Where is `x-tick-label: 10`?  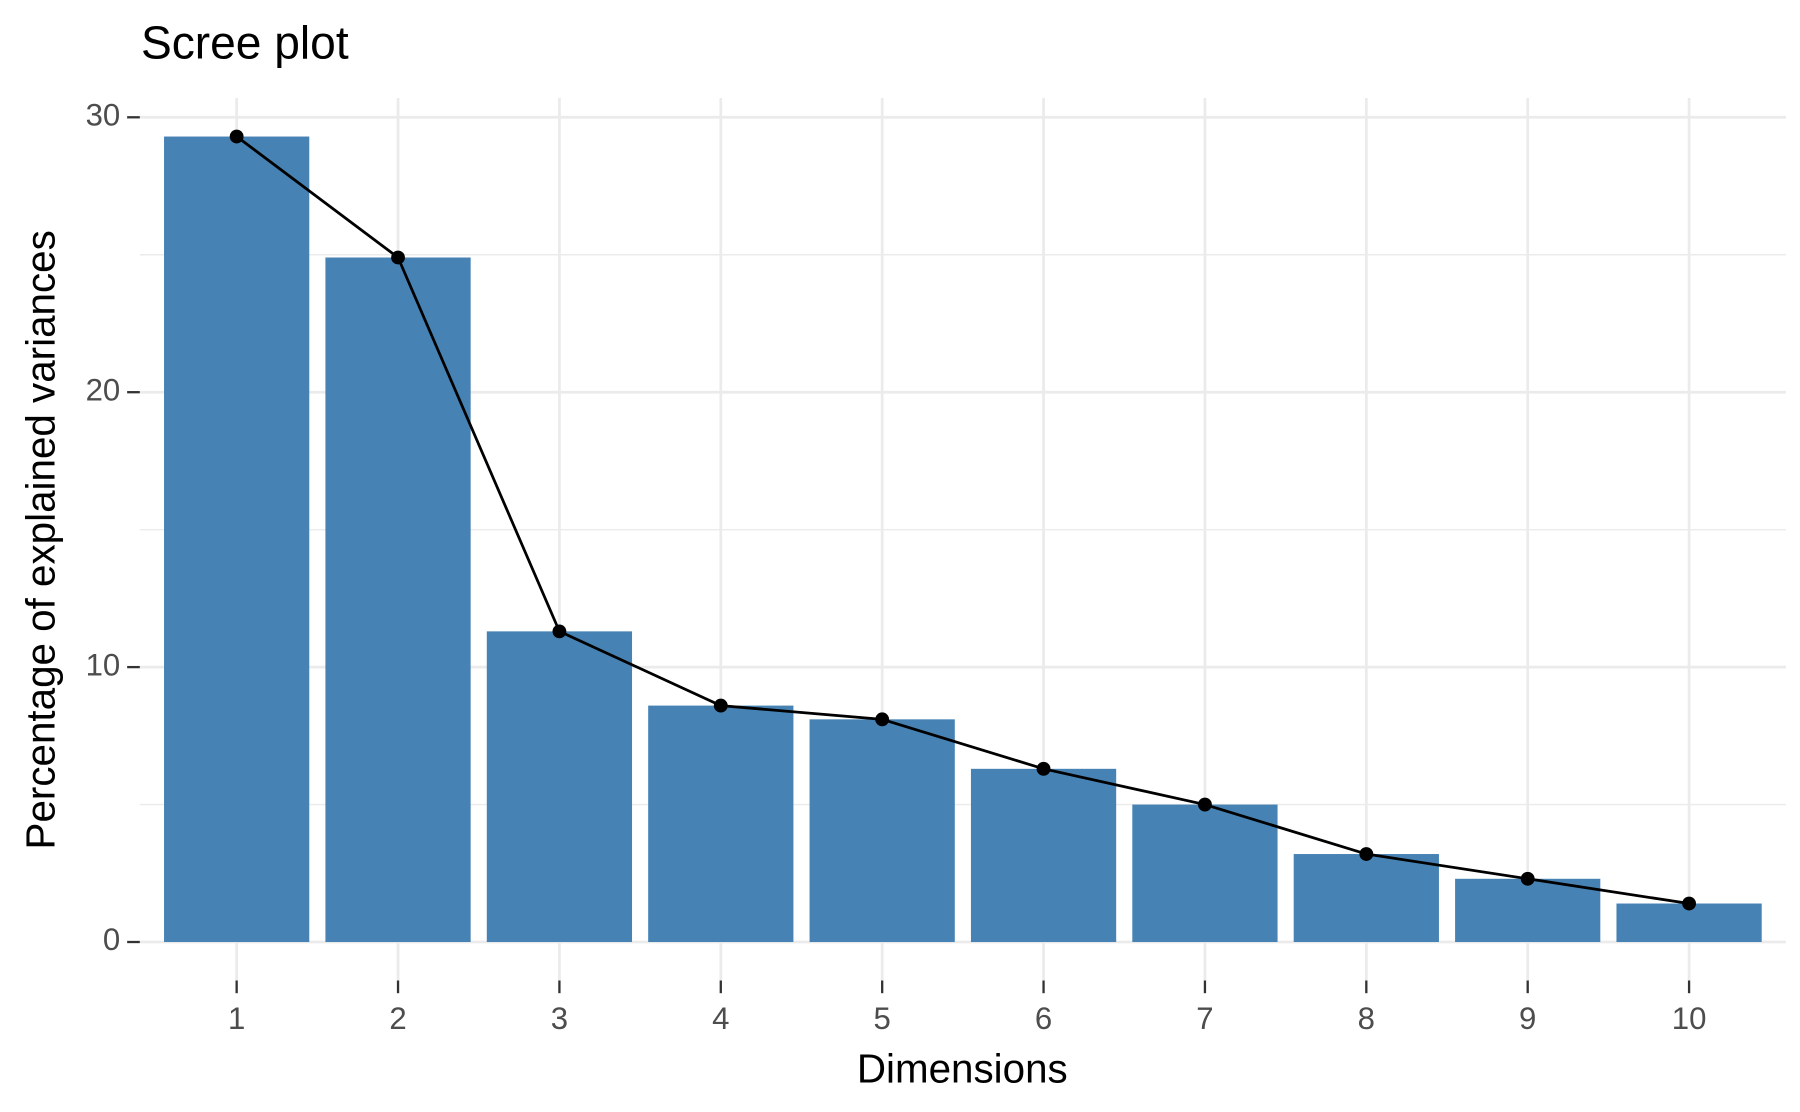
x-tick-label: 10 is located at coordinates (1689, 1018).